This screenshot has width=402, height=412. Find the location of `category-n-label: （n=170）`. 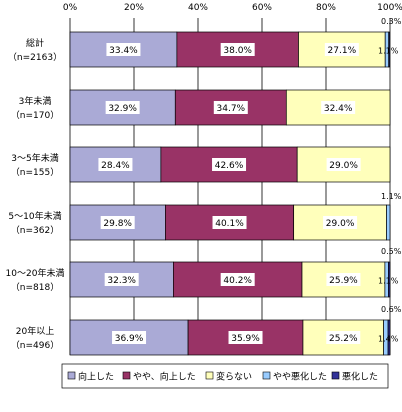

category-n-label: （n=170） is located at coordinates (35, 115).